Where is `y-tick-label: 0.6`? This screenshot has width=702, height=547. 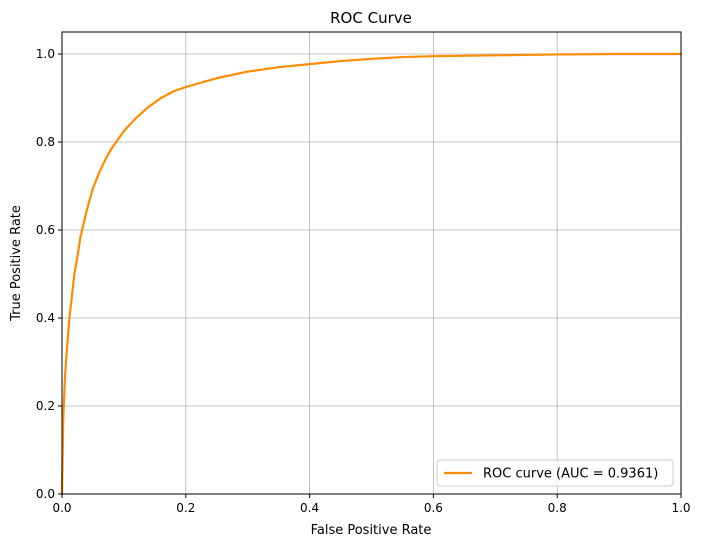 y-tick-label: 0.6 is located at coordinates (45, 230).